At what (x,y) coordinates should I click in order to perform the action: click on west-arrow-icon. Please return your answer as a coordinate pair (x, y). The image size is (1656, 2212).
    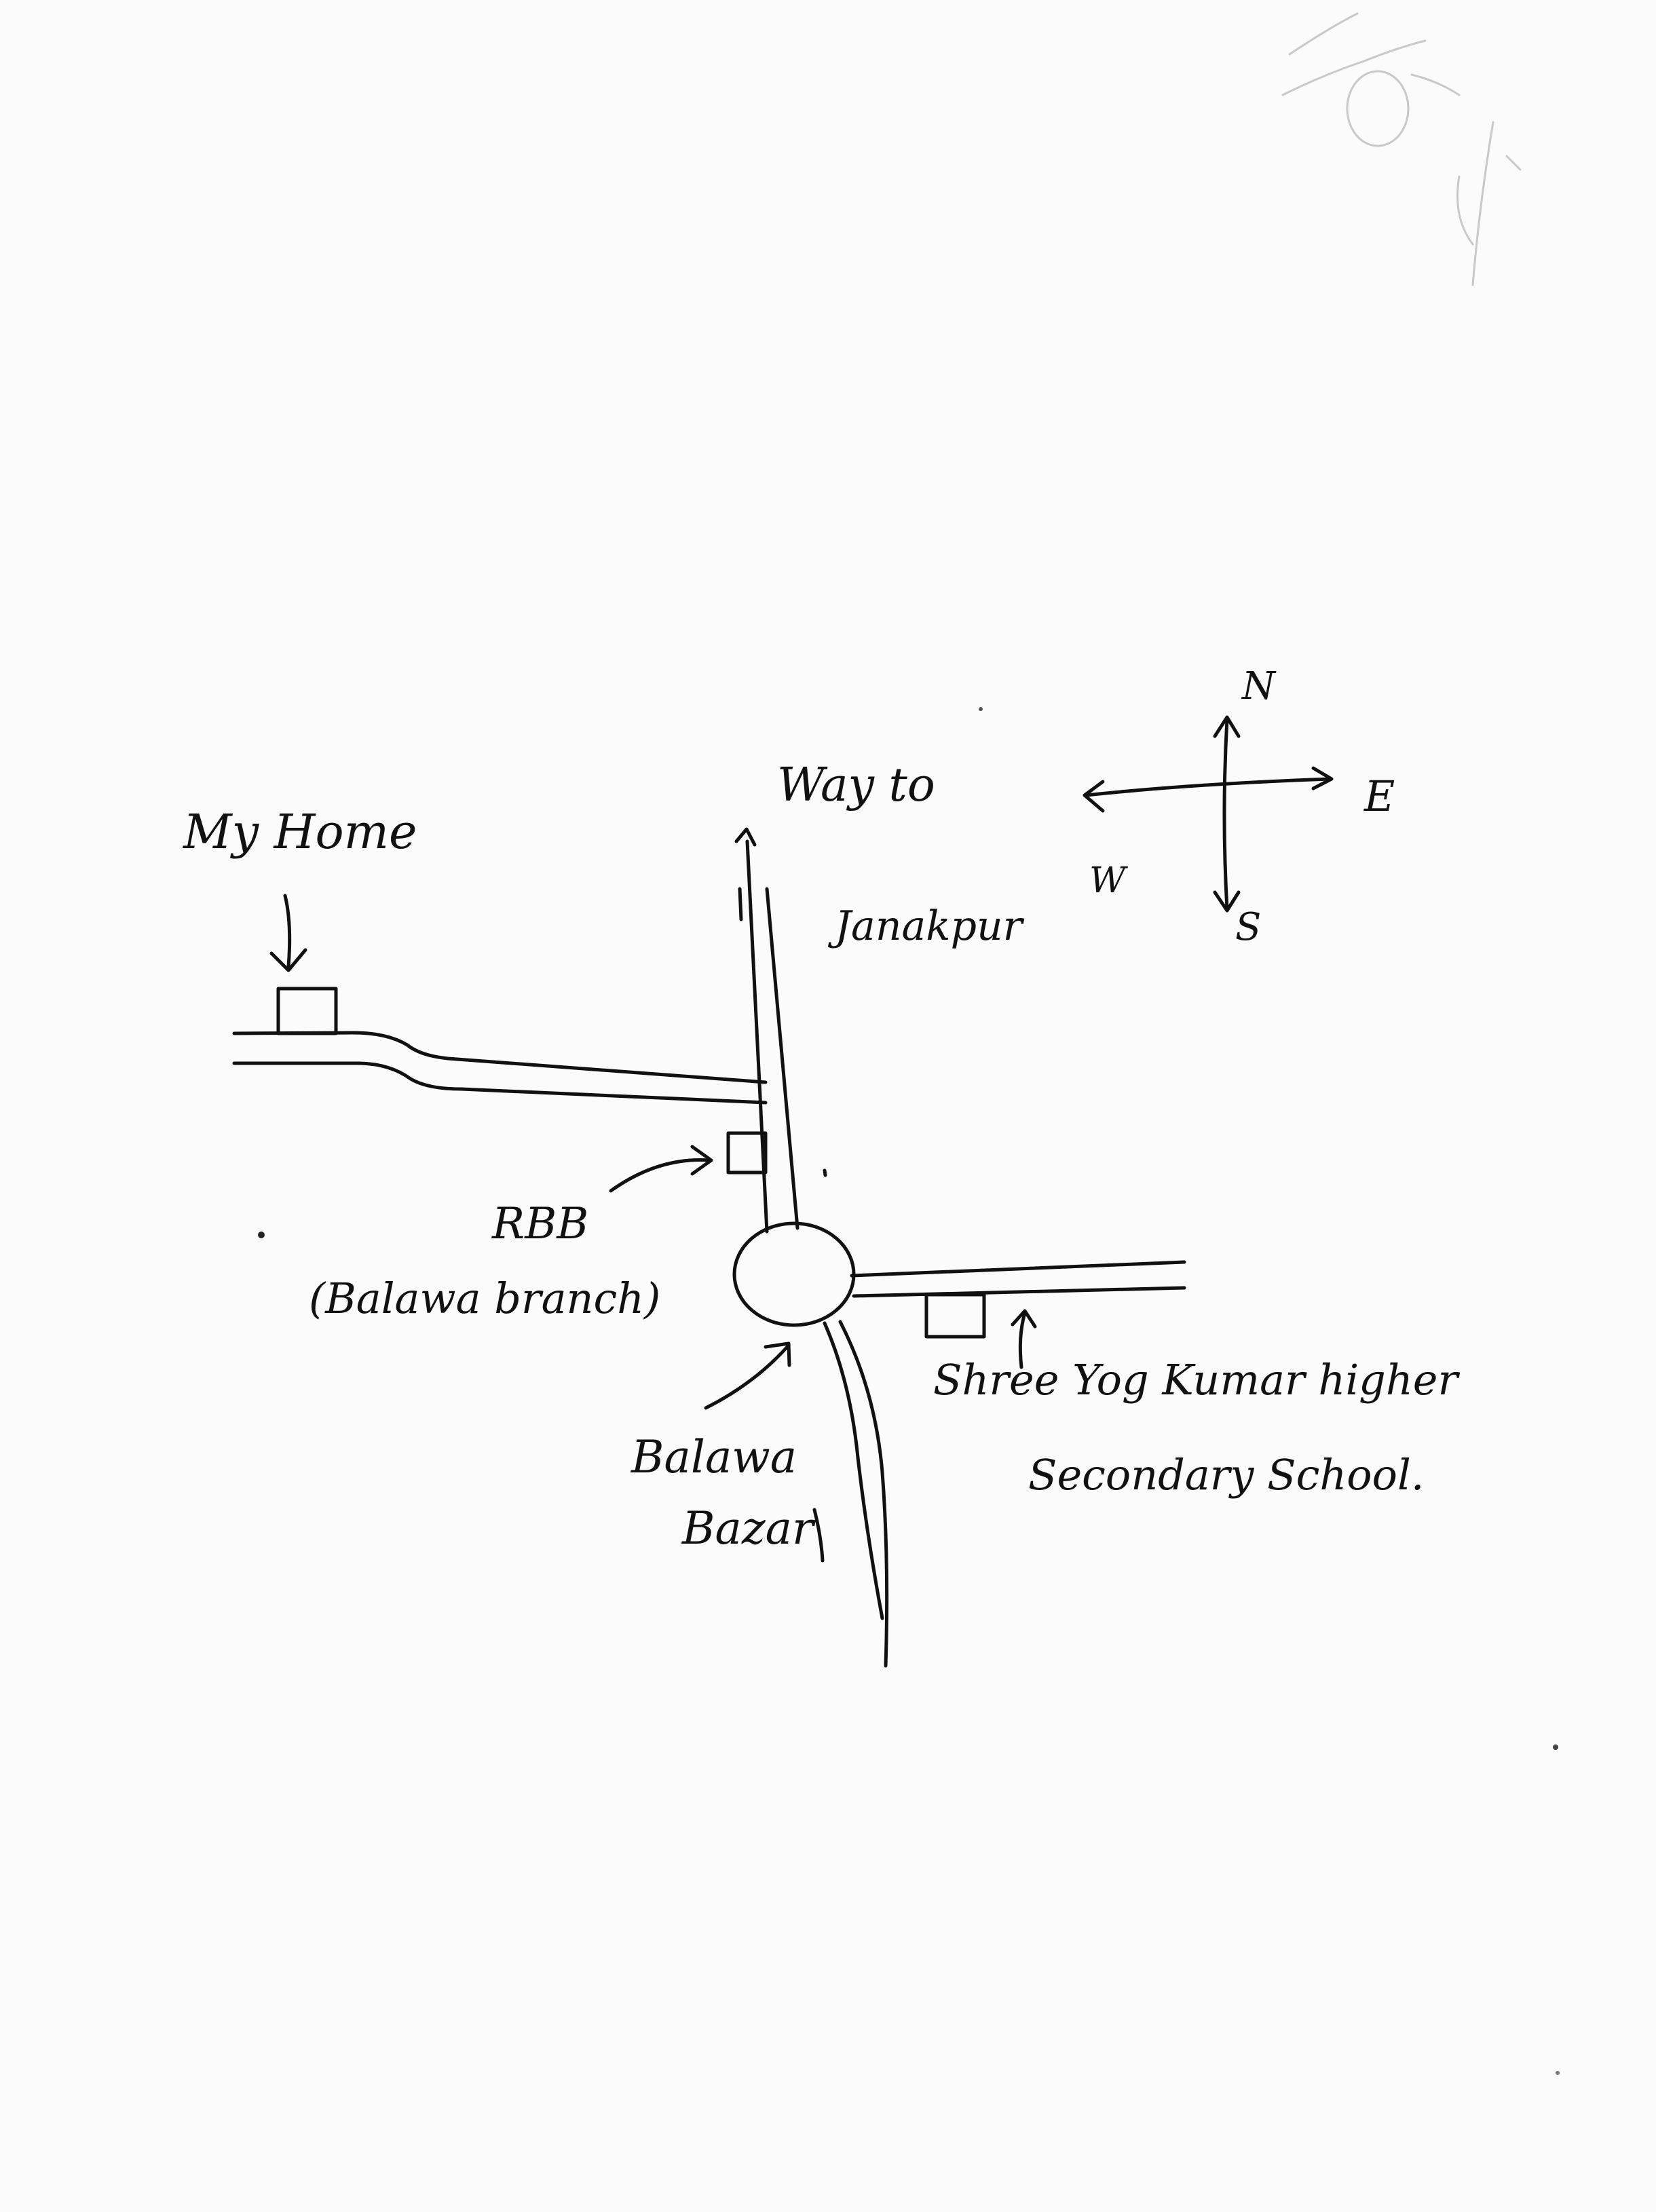
    Looking at the image, I should click on (1094, 796).